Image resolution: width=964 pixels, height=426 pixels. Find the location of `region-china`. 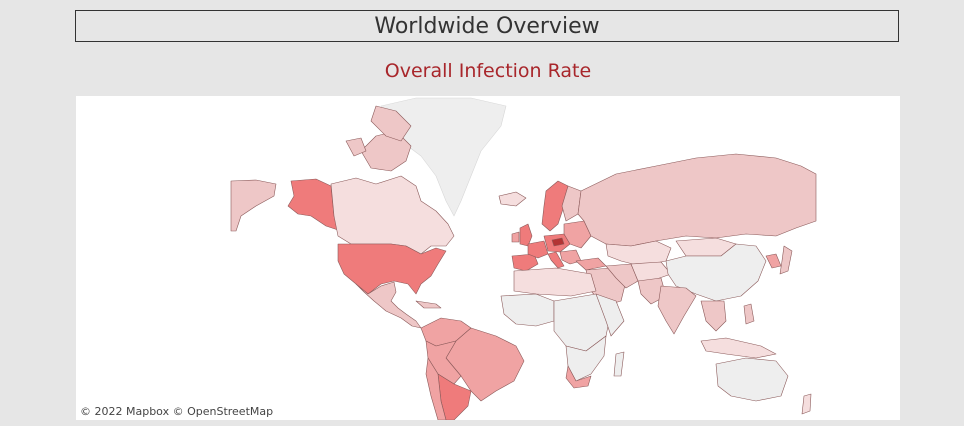

region-china is located at coordinates (716, 272).